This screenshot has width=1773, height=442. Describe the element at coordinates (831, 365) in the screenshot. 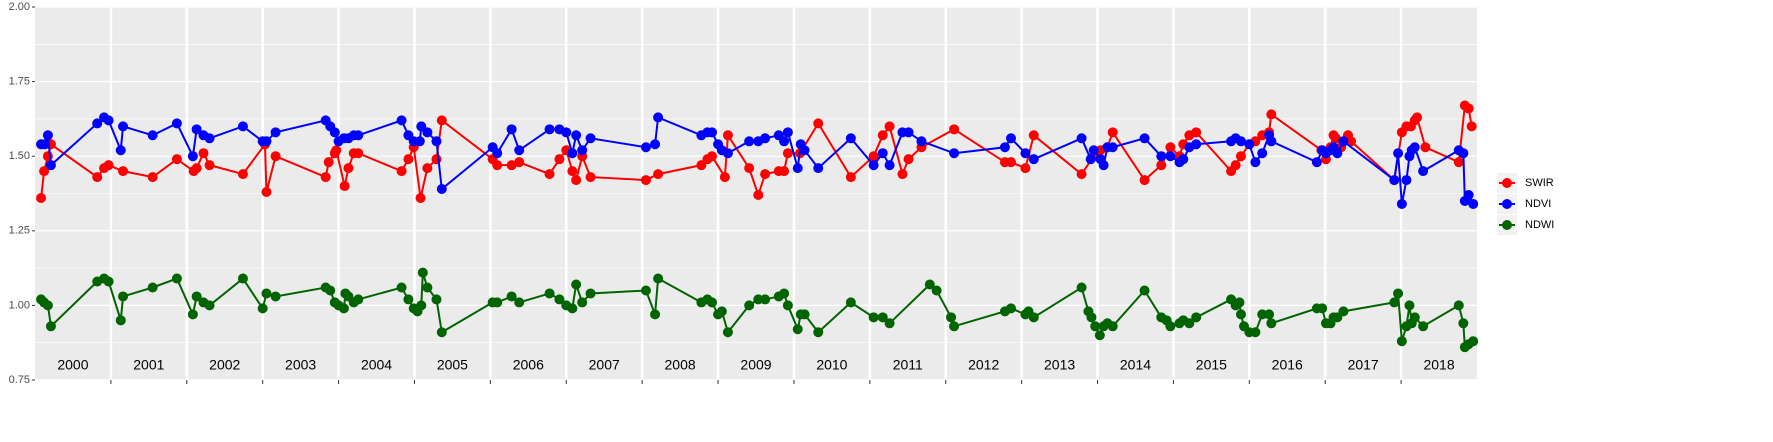

I see `x-tick-label: 2010` at that location.